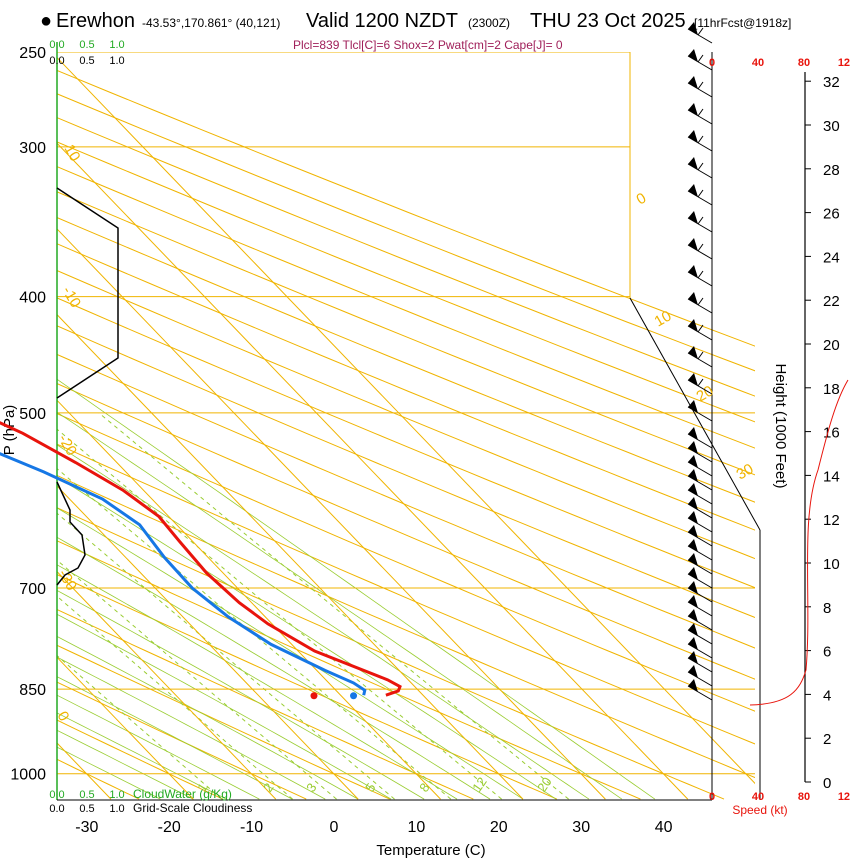 The width and height of the screenshot is (850, 860). I want to click on cloudiness-tick-top: 0.0, so click(56, 61).